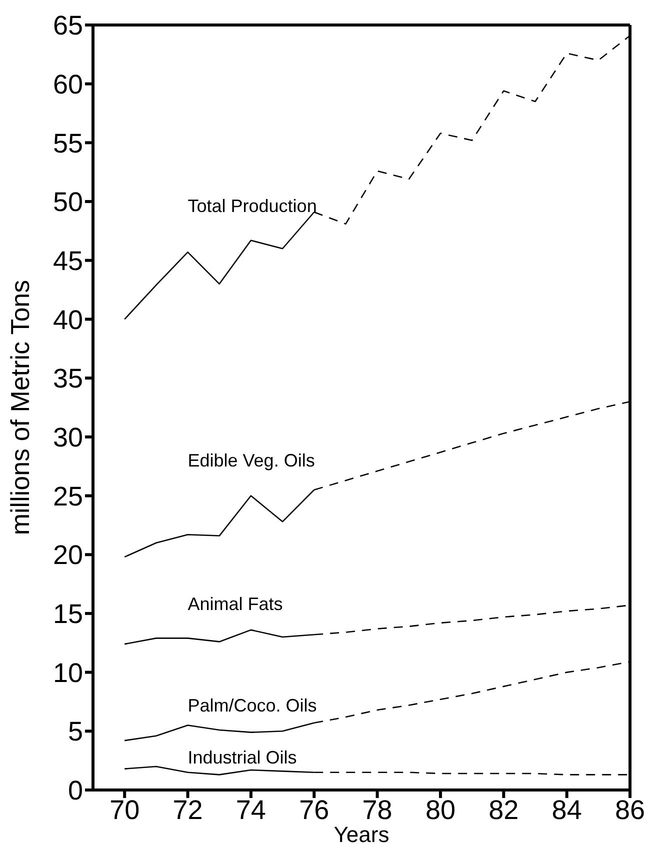 The image size is (647, 846). I want to click on x-tick-label: 74, so click(251, 810).